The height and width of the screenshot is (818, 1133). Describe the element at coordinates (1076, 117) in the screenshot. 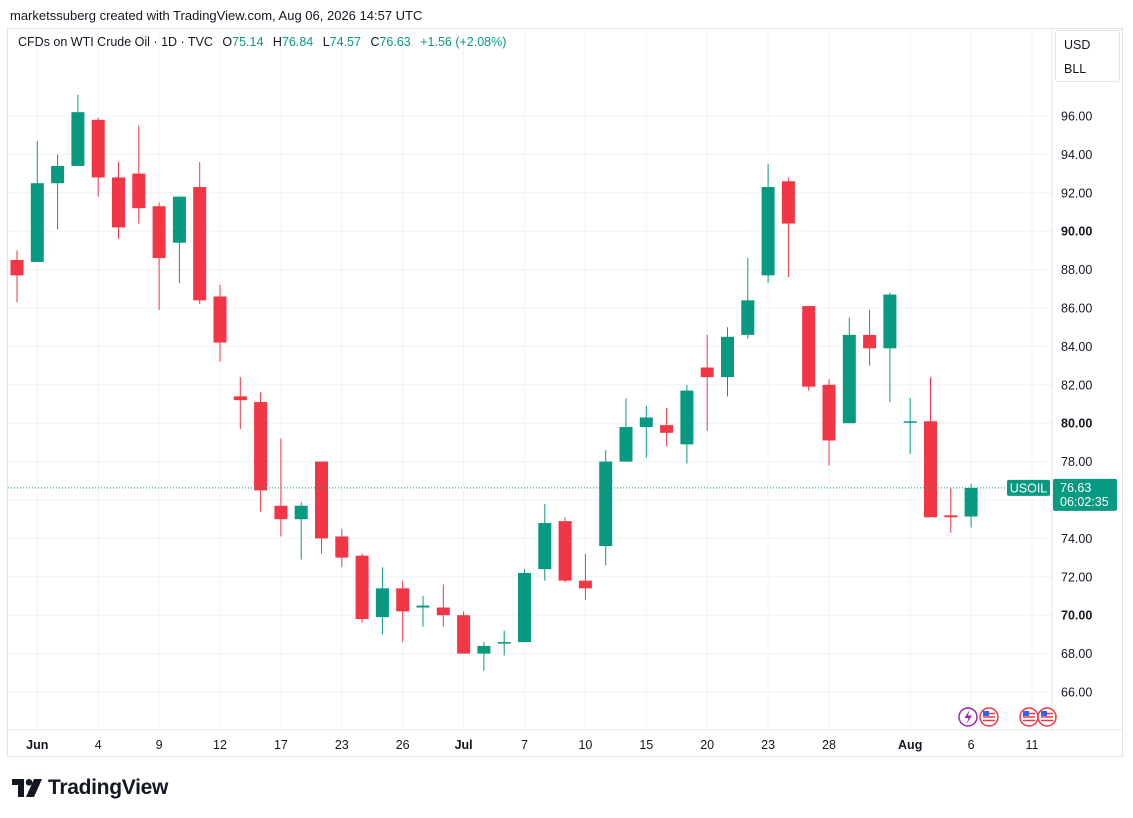

I see `y-tick-label: 96.00` at that location.